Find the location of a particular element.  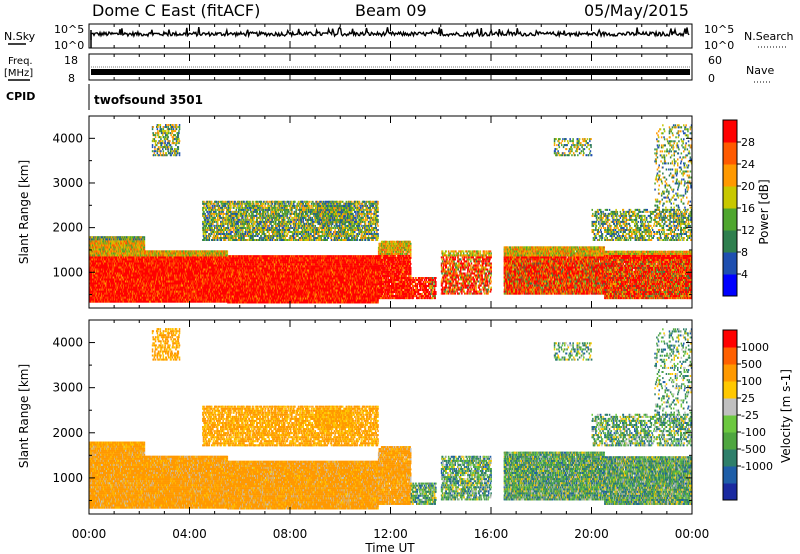

nsky-tick-bottom: 10^0 is located at coordinates (69, 45).